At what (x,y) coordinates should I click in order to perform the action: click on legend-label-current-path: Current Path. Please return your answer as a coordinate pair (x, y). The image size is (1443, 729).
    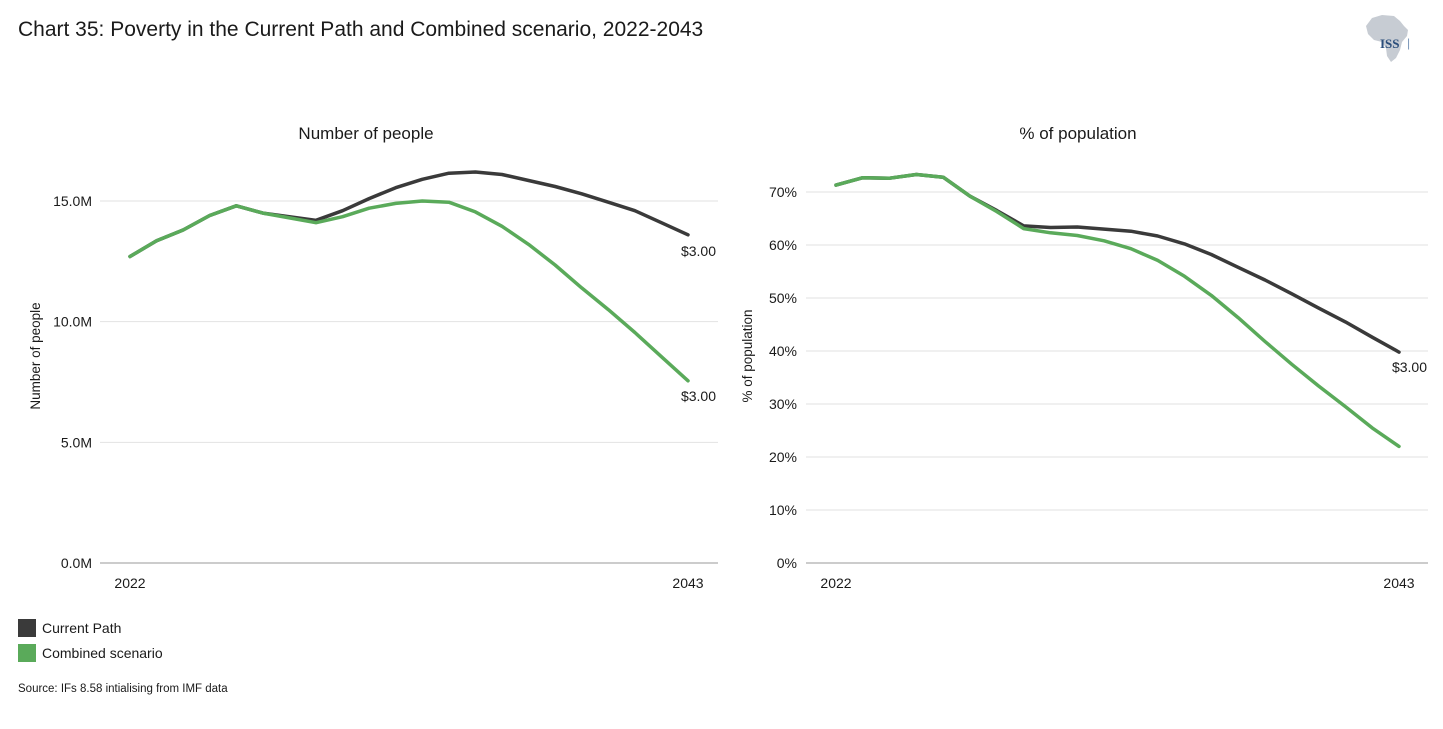
    Looking at the image, I should click on (82, 627).